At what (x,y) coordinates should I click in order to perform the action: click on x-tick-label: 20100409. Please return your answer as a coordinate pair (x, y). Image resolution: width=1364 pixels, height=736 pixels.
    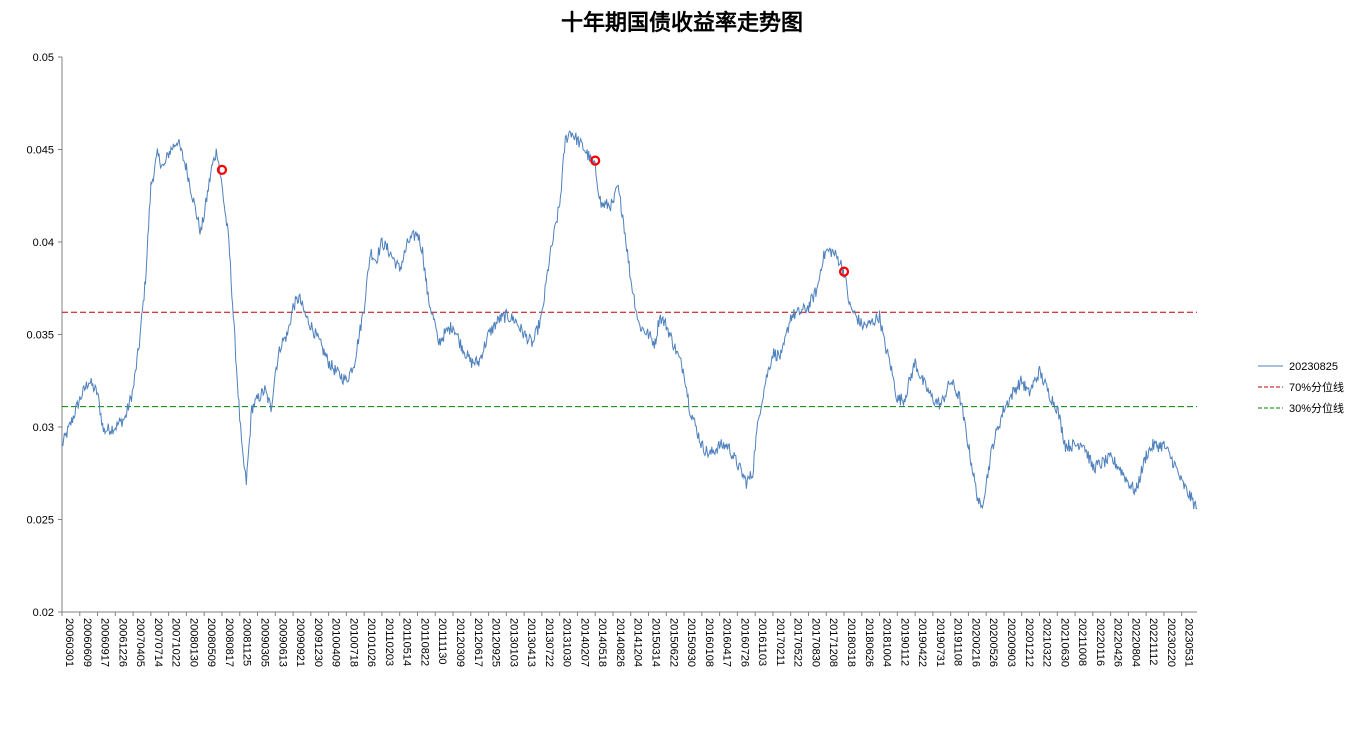
    Looking at the image, I should click on (336, 642).